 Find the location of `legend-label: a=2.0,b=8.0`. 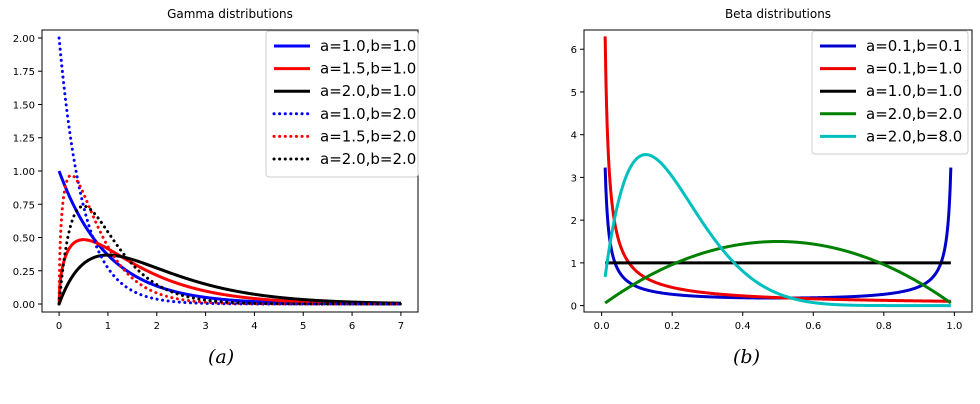

legend-label: a=2.0,b=8.0 is located at coordinates (914, 136).